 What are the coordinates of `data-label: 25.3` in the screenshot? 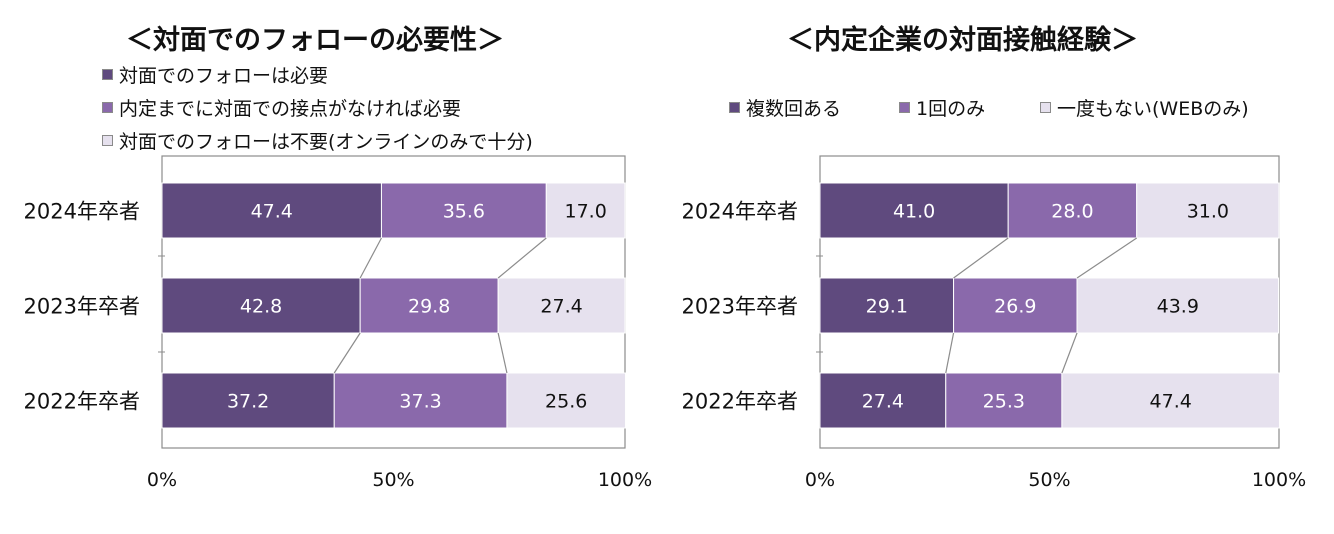 It's located at (1004, 402).